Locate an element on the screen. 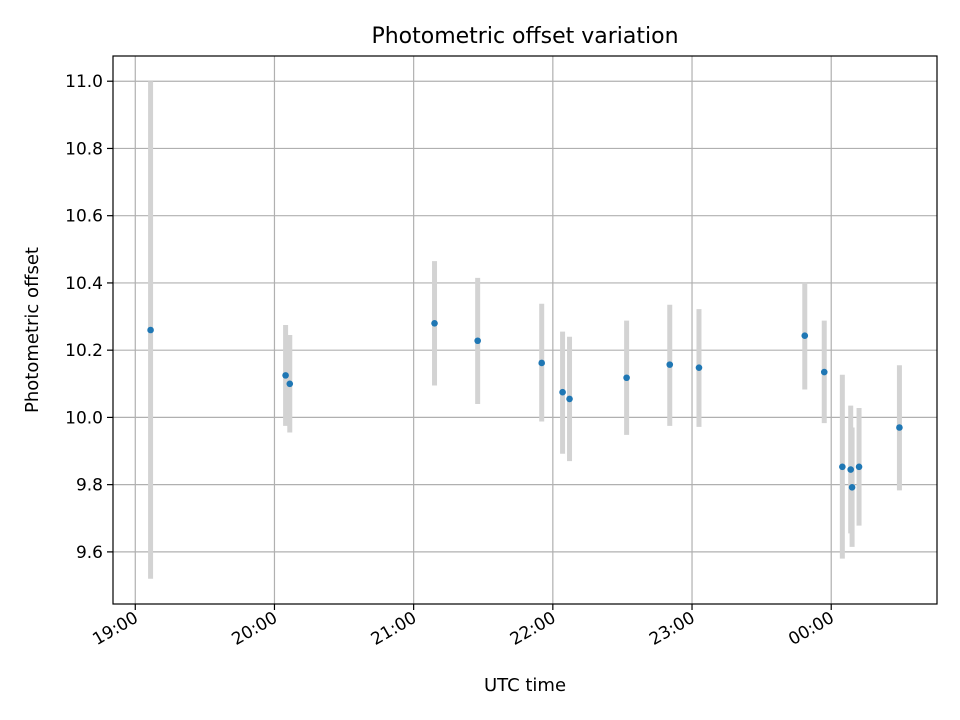 The image size is (960, 720). x-axis-label: UTC time is located at coordinates (525, 685).